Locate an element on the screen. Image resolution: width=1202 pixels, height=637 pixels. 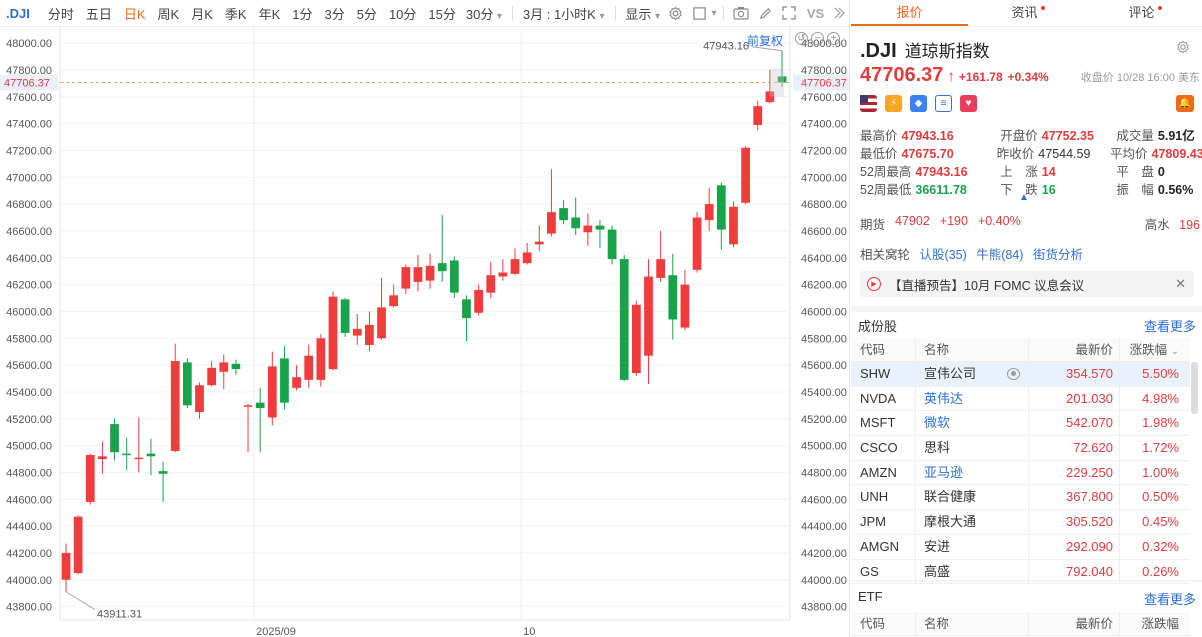
zoom-out-icon: − is located at coordinates (817, 38).